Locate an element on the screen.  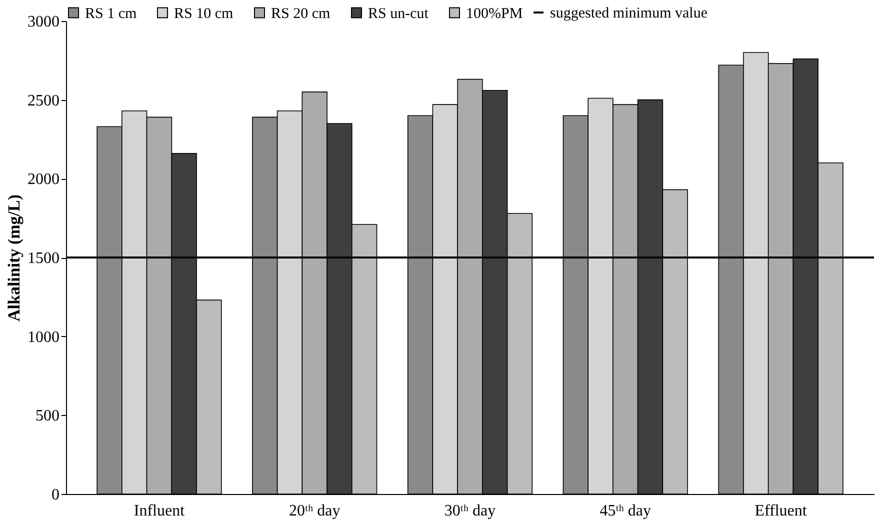
x-tick-label: 30ᵗʰ day is located at coordinates (470, 511).